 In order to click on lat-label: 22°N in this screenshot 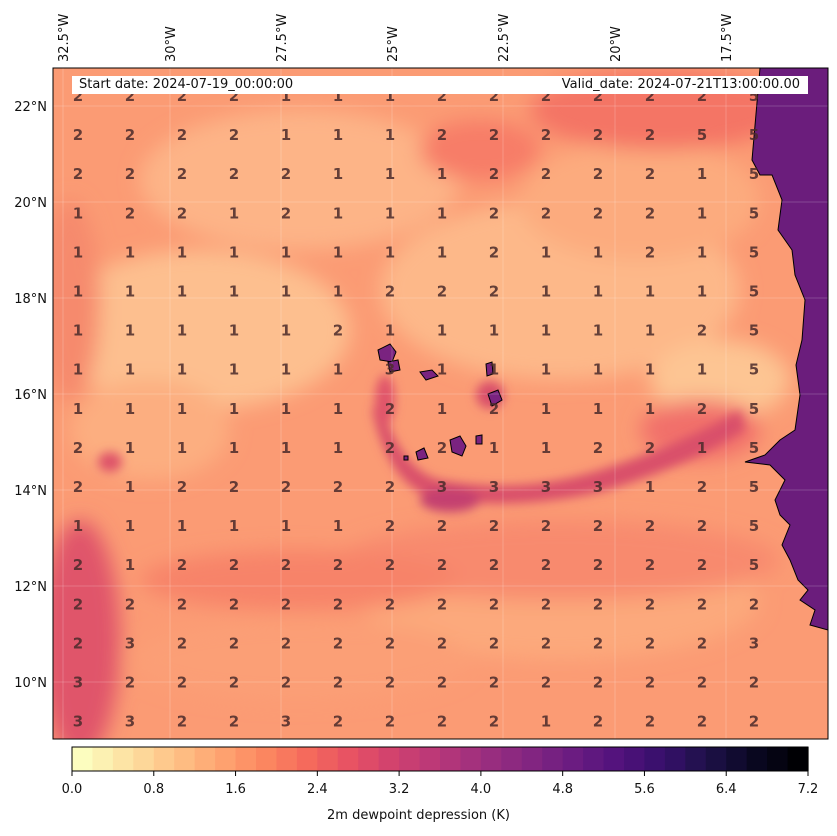, I will do `click(30, 107)`.